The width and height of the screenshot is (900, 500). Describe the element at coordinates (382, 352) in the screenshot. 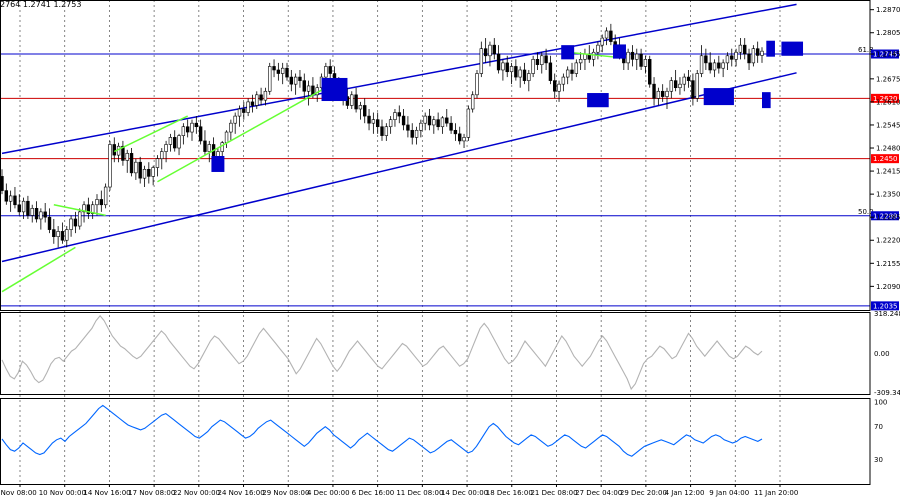

I see `cci-line` at that location.